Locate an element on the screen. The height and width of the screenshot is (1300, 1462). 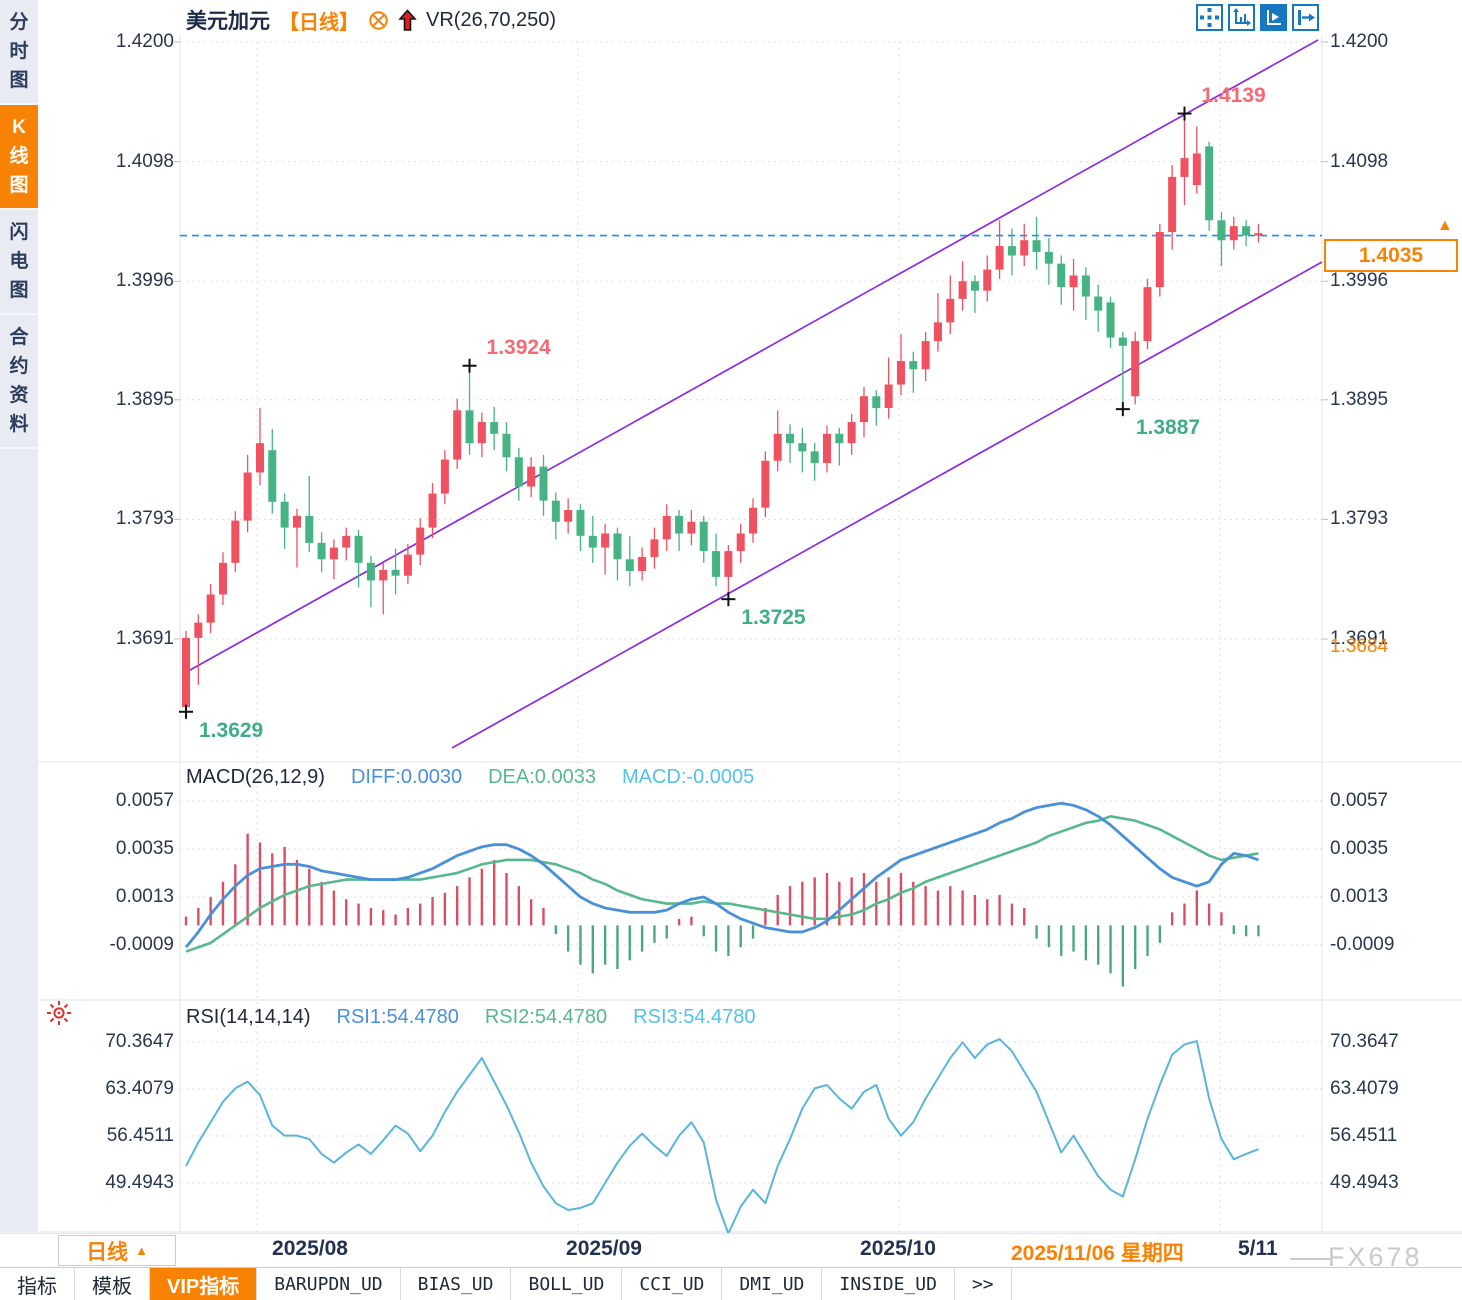
chevron-up-icon: ▲ is located at coordinates (141, 1250).